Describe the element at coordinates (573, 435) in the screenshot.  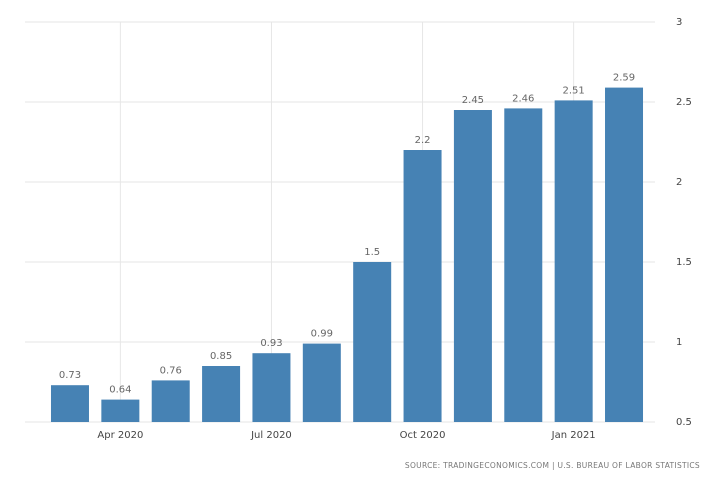
I see `x-tick-label: Jan 2021` at that location.